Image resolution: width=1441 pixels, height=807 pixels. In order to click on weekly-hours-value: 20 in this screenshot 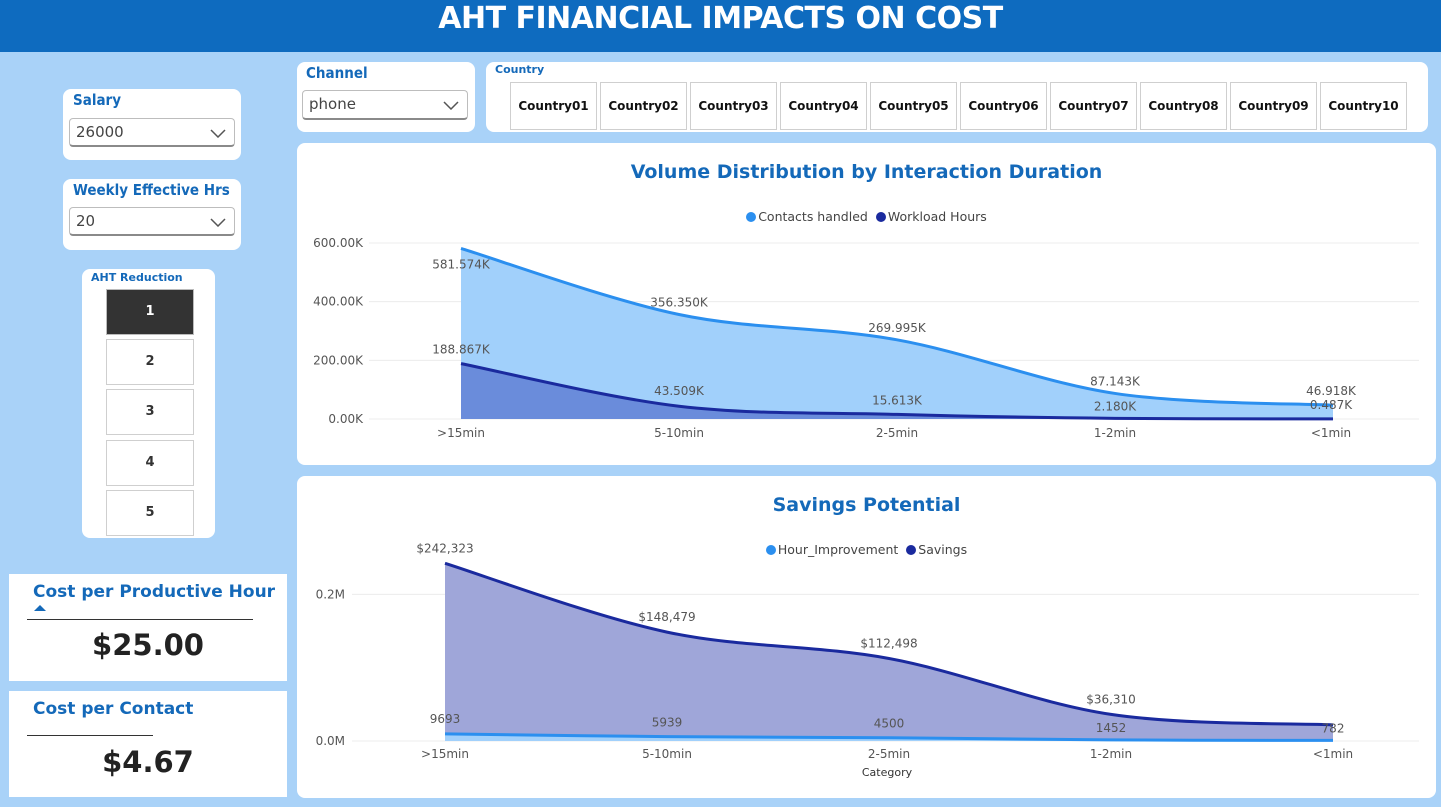, I will do `click(86, 221)`.